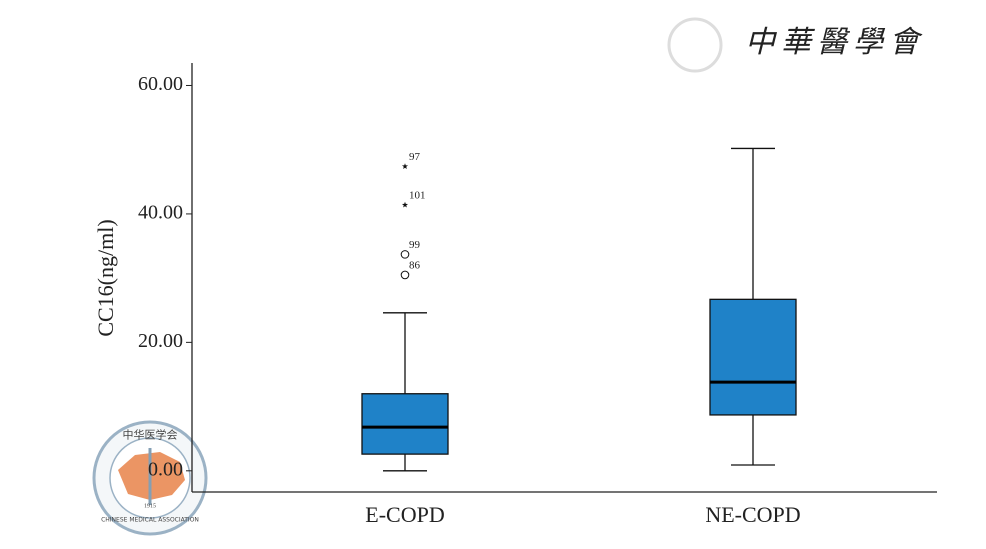 Image resolution: width=986 pixels, height=549 pixels. Describe the element at coordinates (404, 514) in the screenshot. I see `x-tick-label: E-COPD` at that location.